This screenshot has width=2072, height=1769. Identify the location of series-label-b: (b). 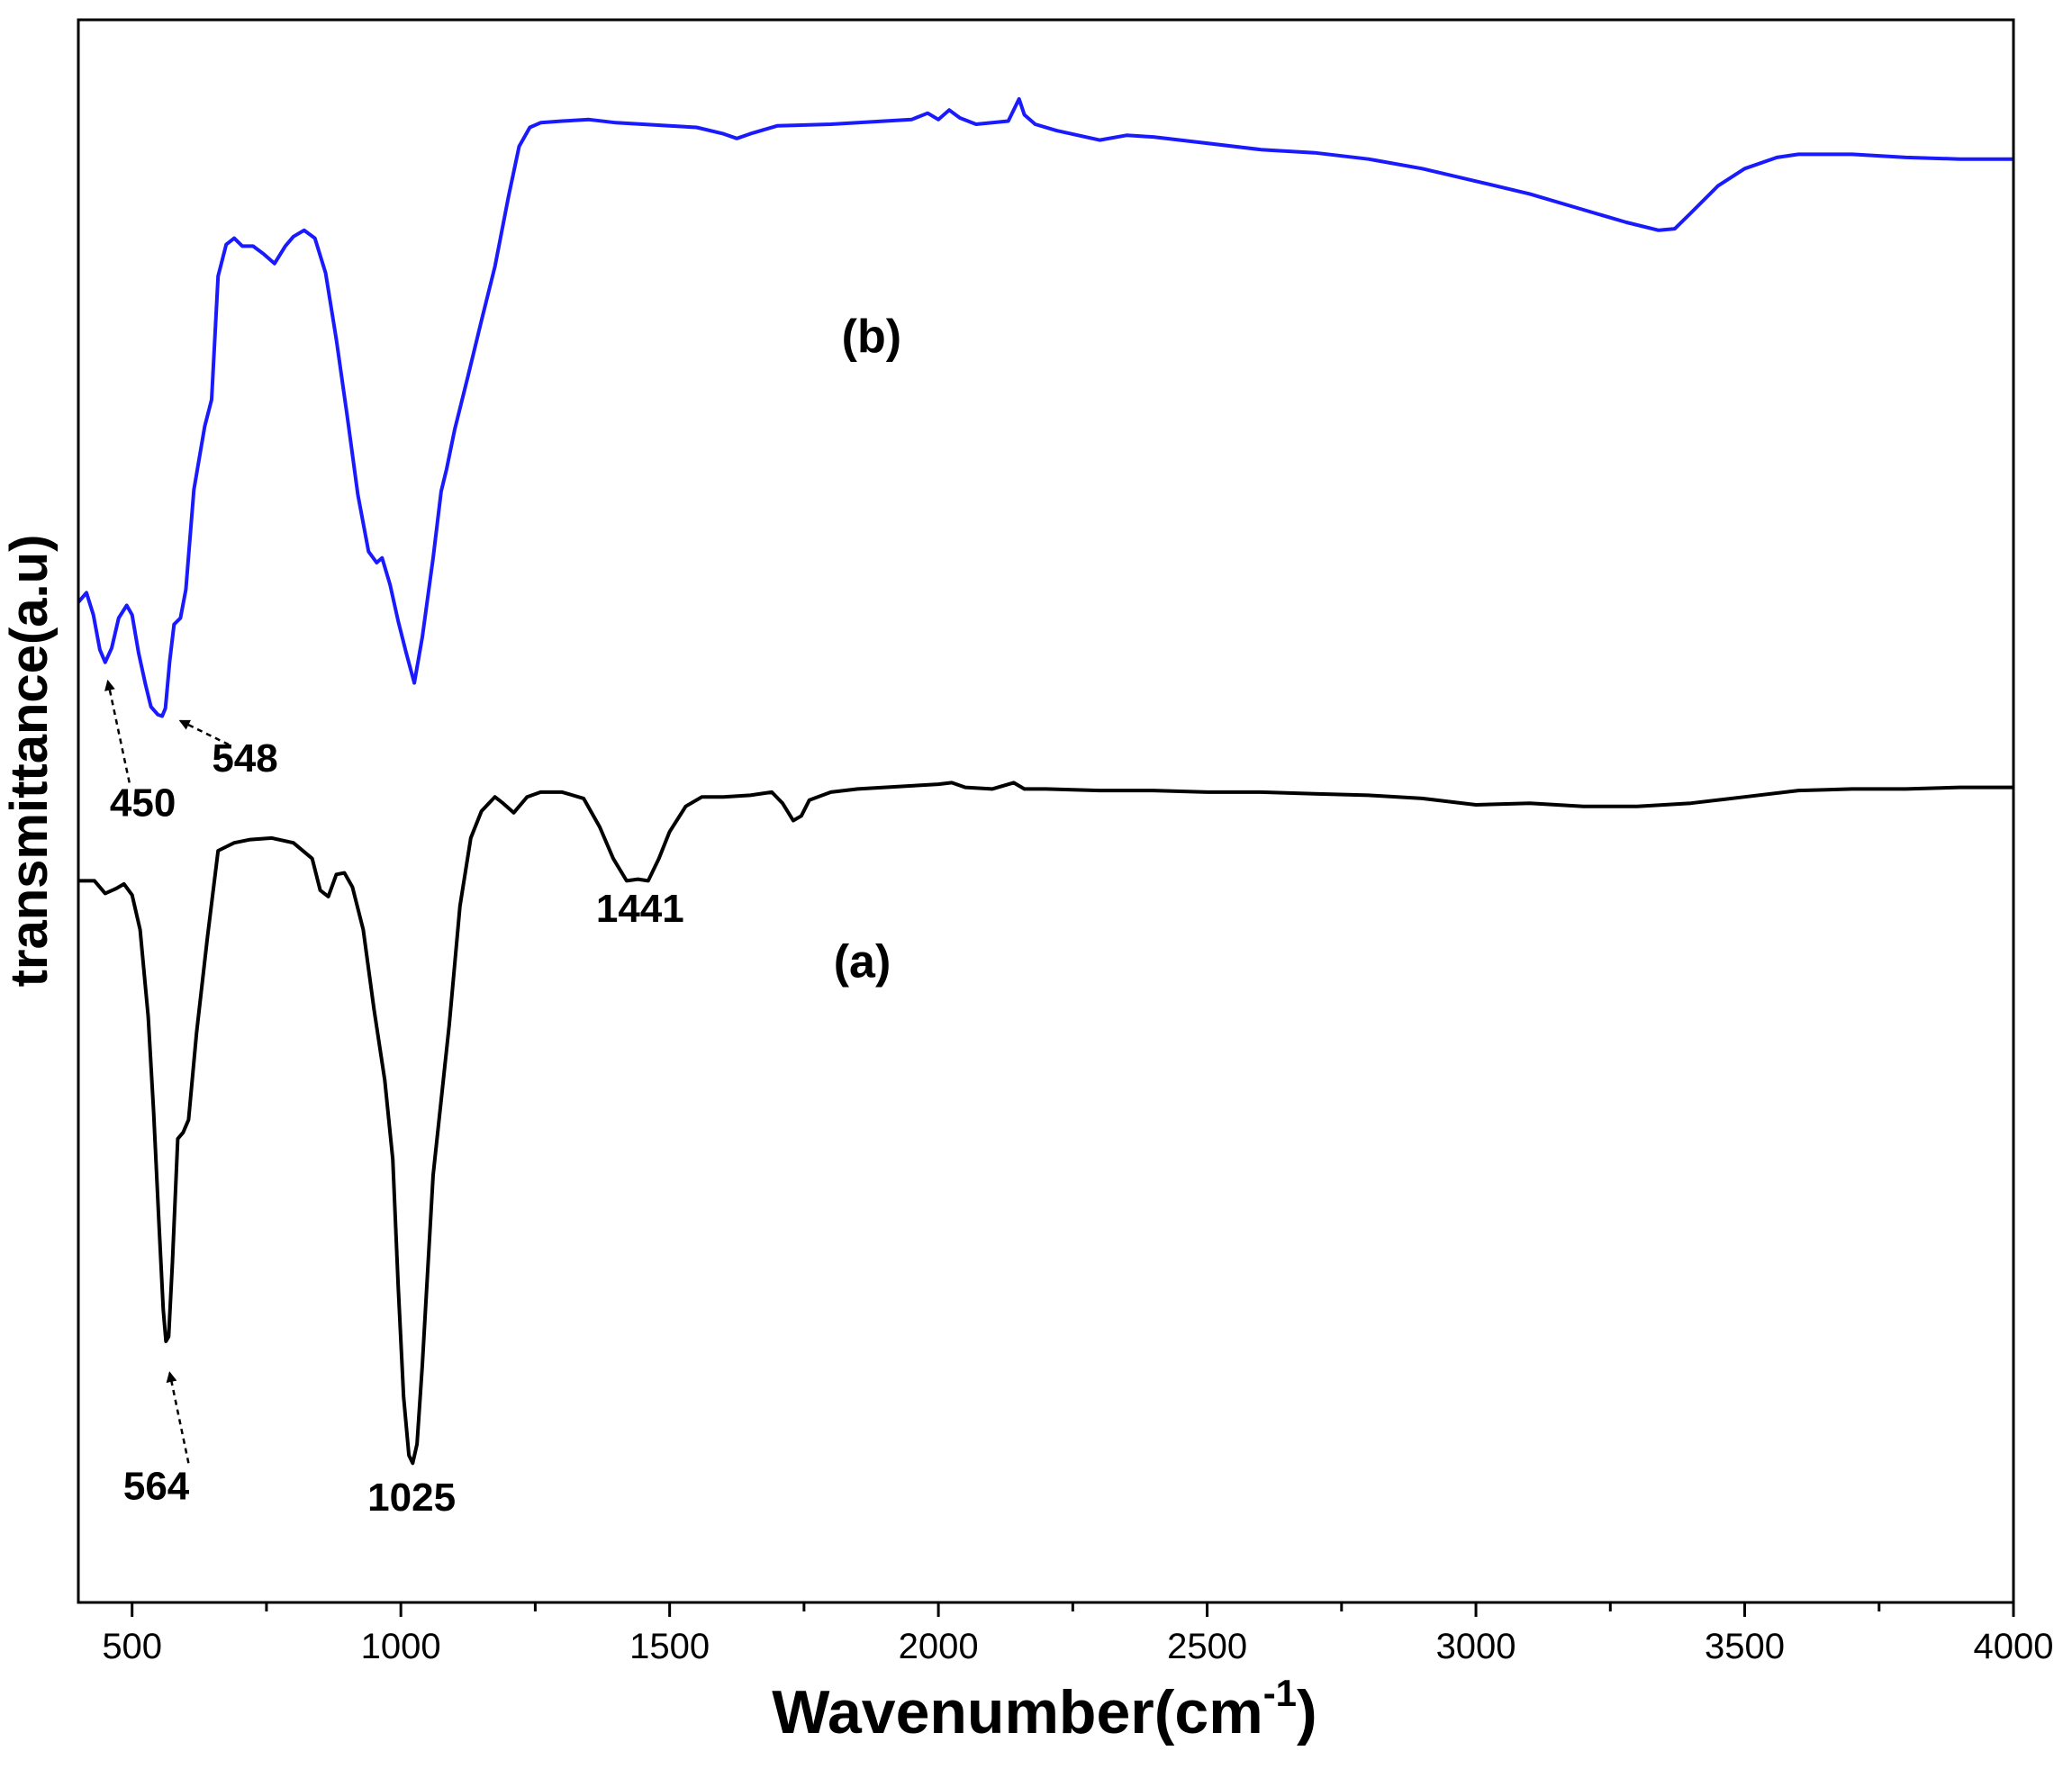
(871, 337).